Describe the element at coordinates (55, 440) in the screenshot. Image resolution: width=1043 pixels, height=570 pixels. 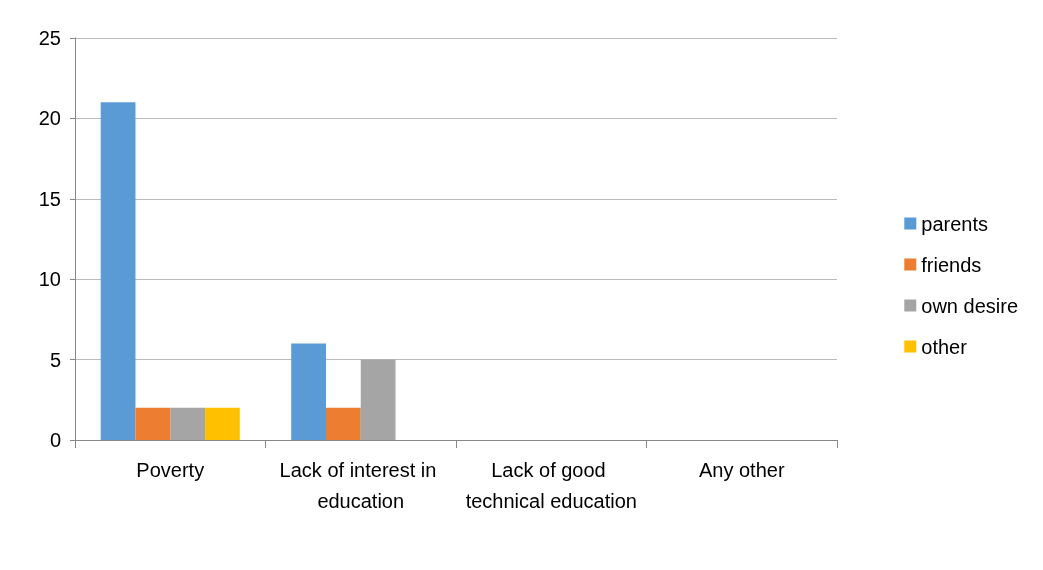
I see `y-tick-label: 0` at that location.